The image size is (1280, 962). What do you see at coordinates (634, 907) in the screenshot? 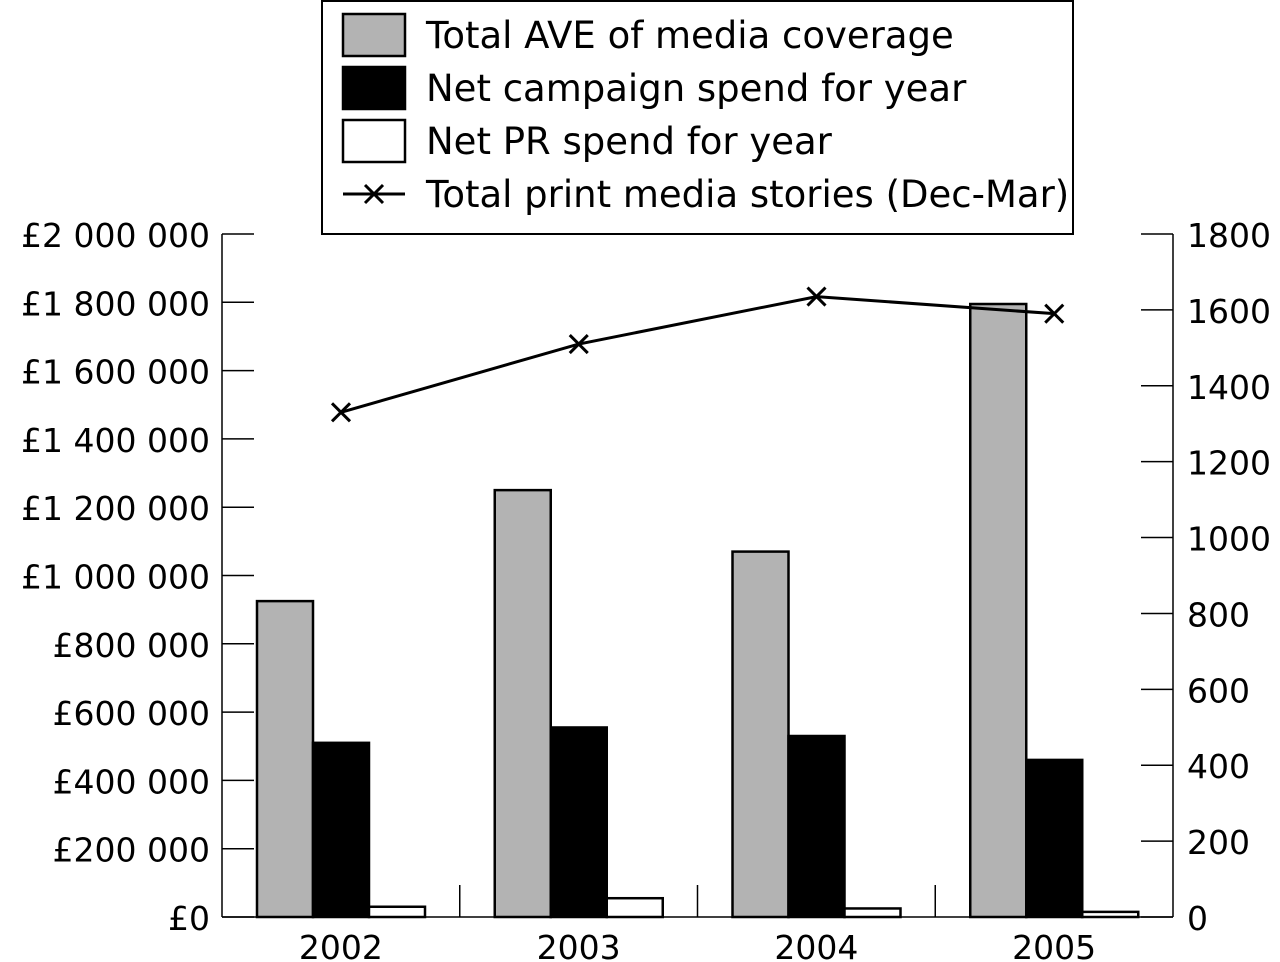
I see `bar-pr-2003` at bounding box center [634, 907].